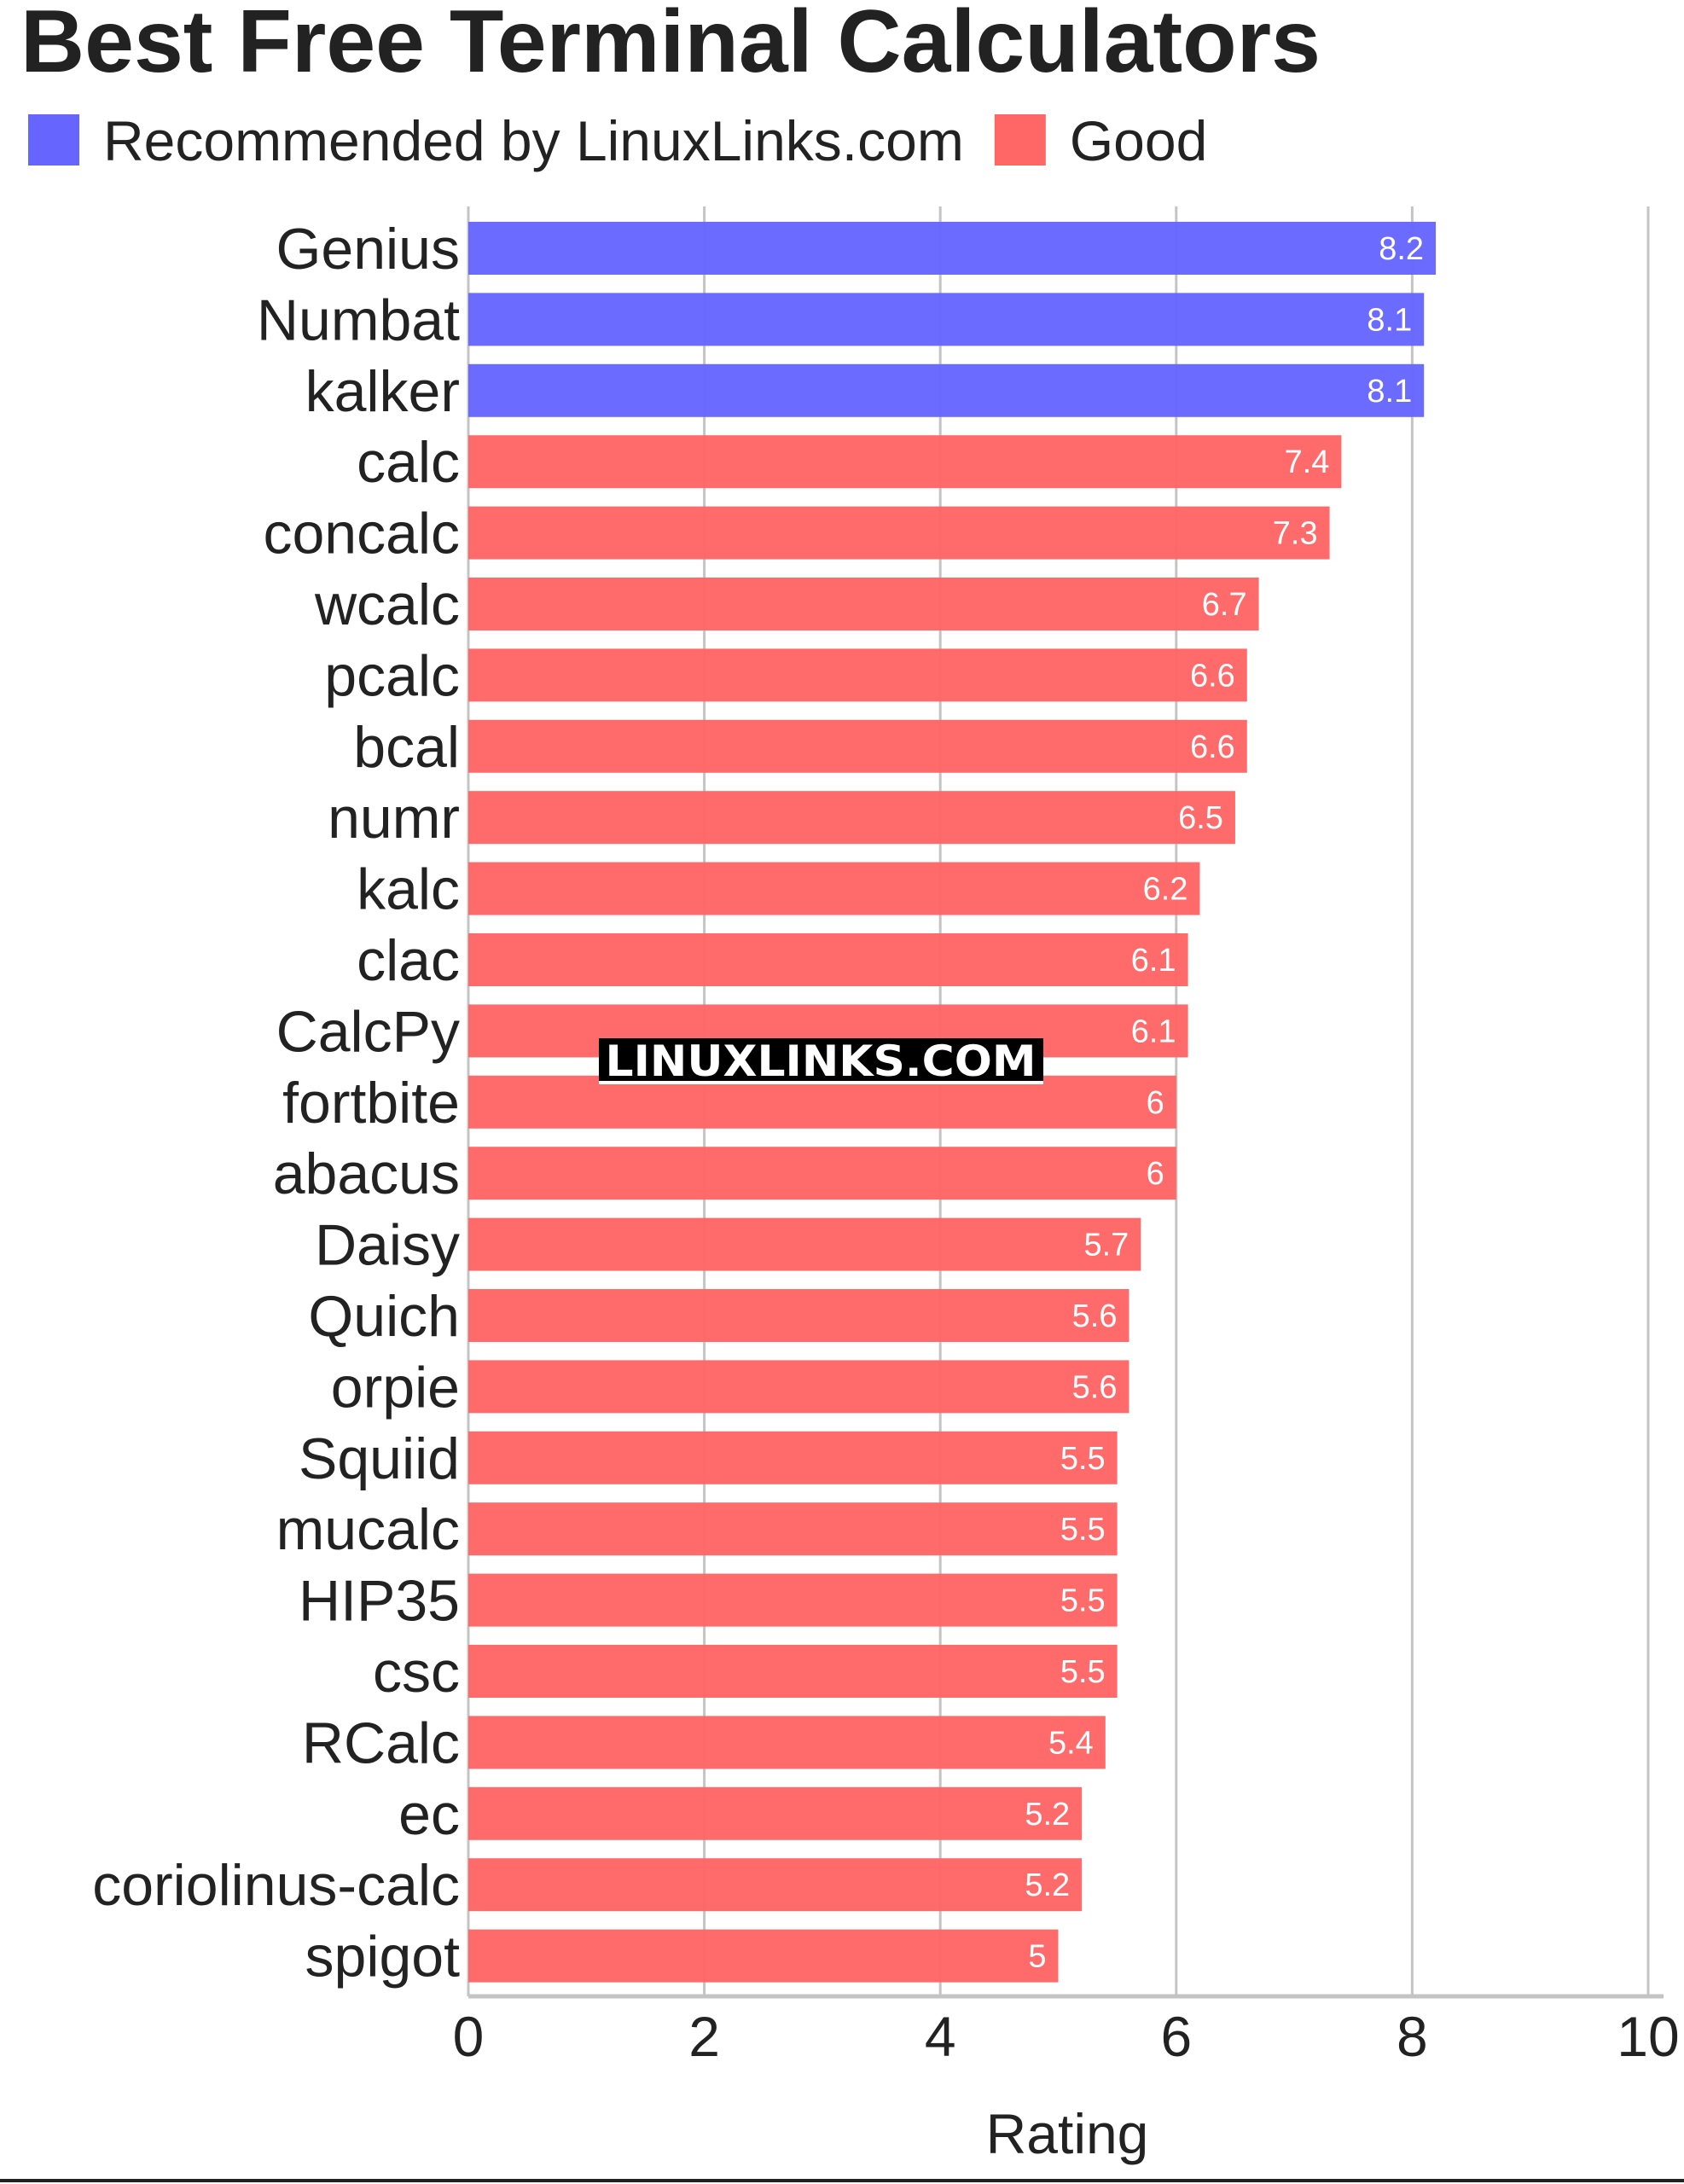 This screenshot has width=1684, height=2184. Describe the element at coordinates (1200, 818) in the screenshot. I see `data-label: 6.5` at that location.